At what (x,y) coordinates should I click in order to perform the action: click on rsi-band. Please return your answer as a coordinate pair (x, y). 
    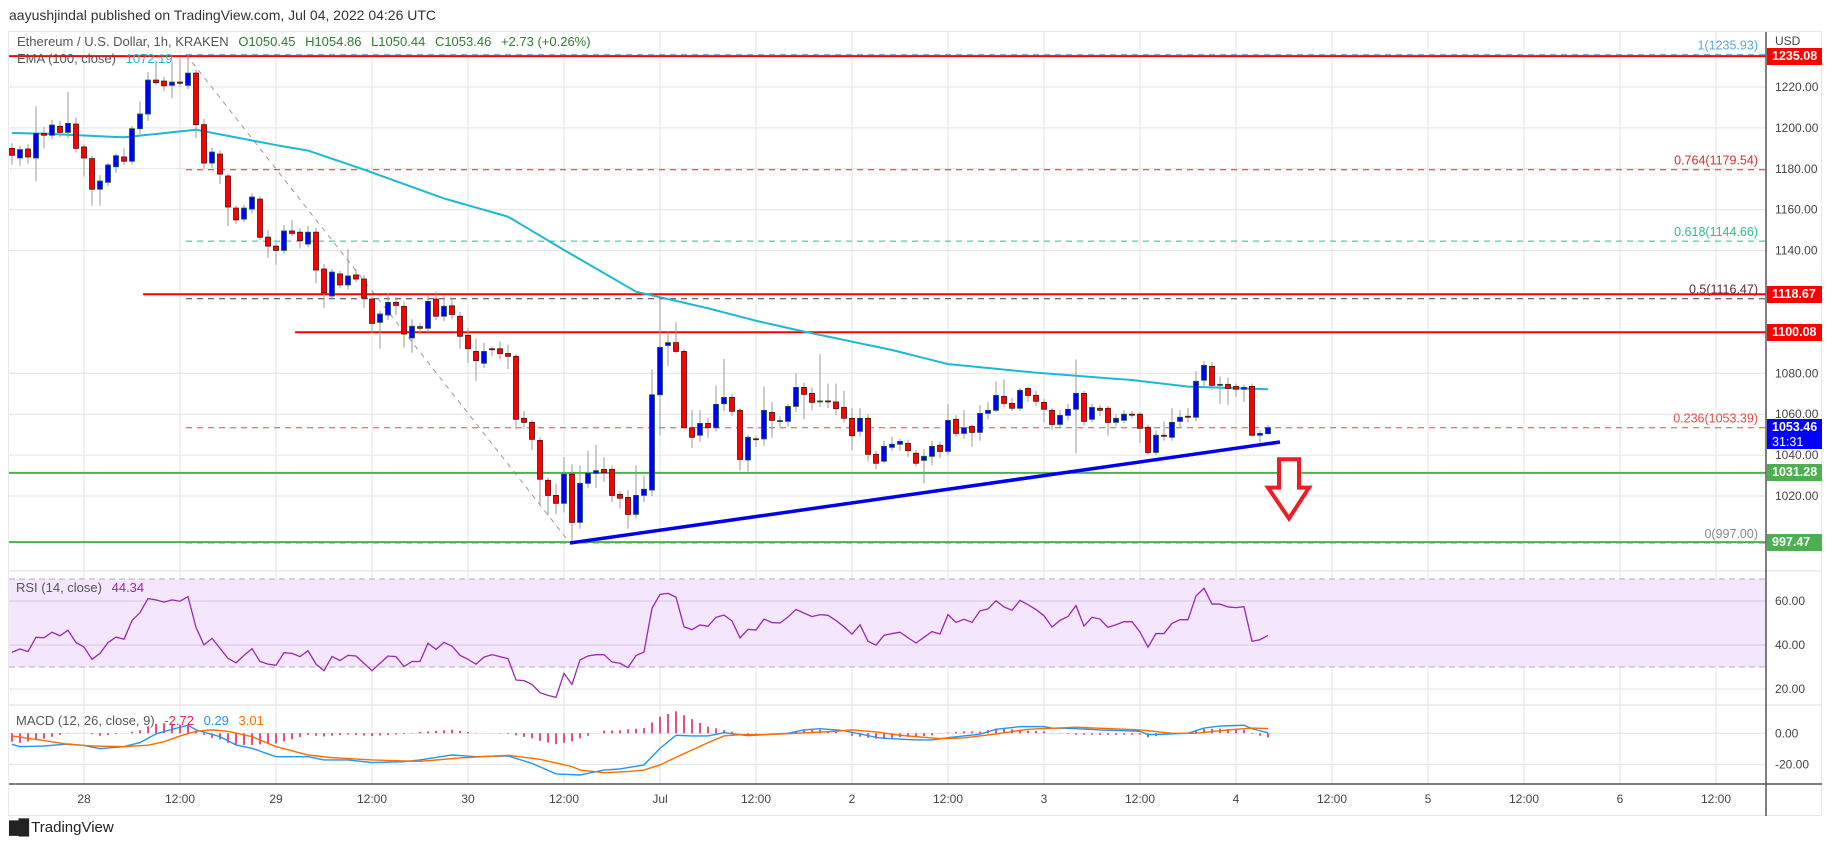
    Looking at the image, I should click on (887, 623).